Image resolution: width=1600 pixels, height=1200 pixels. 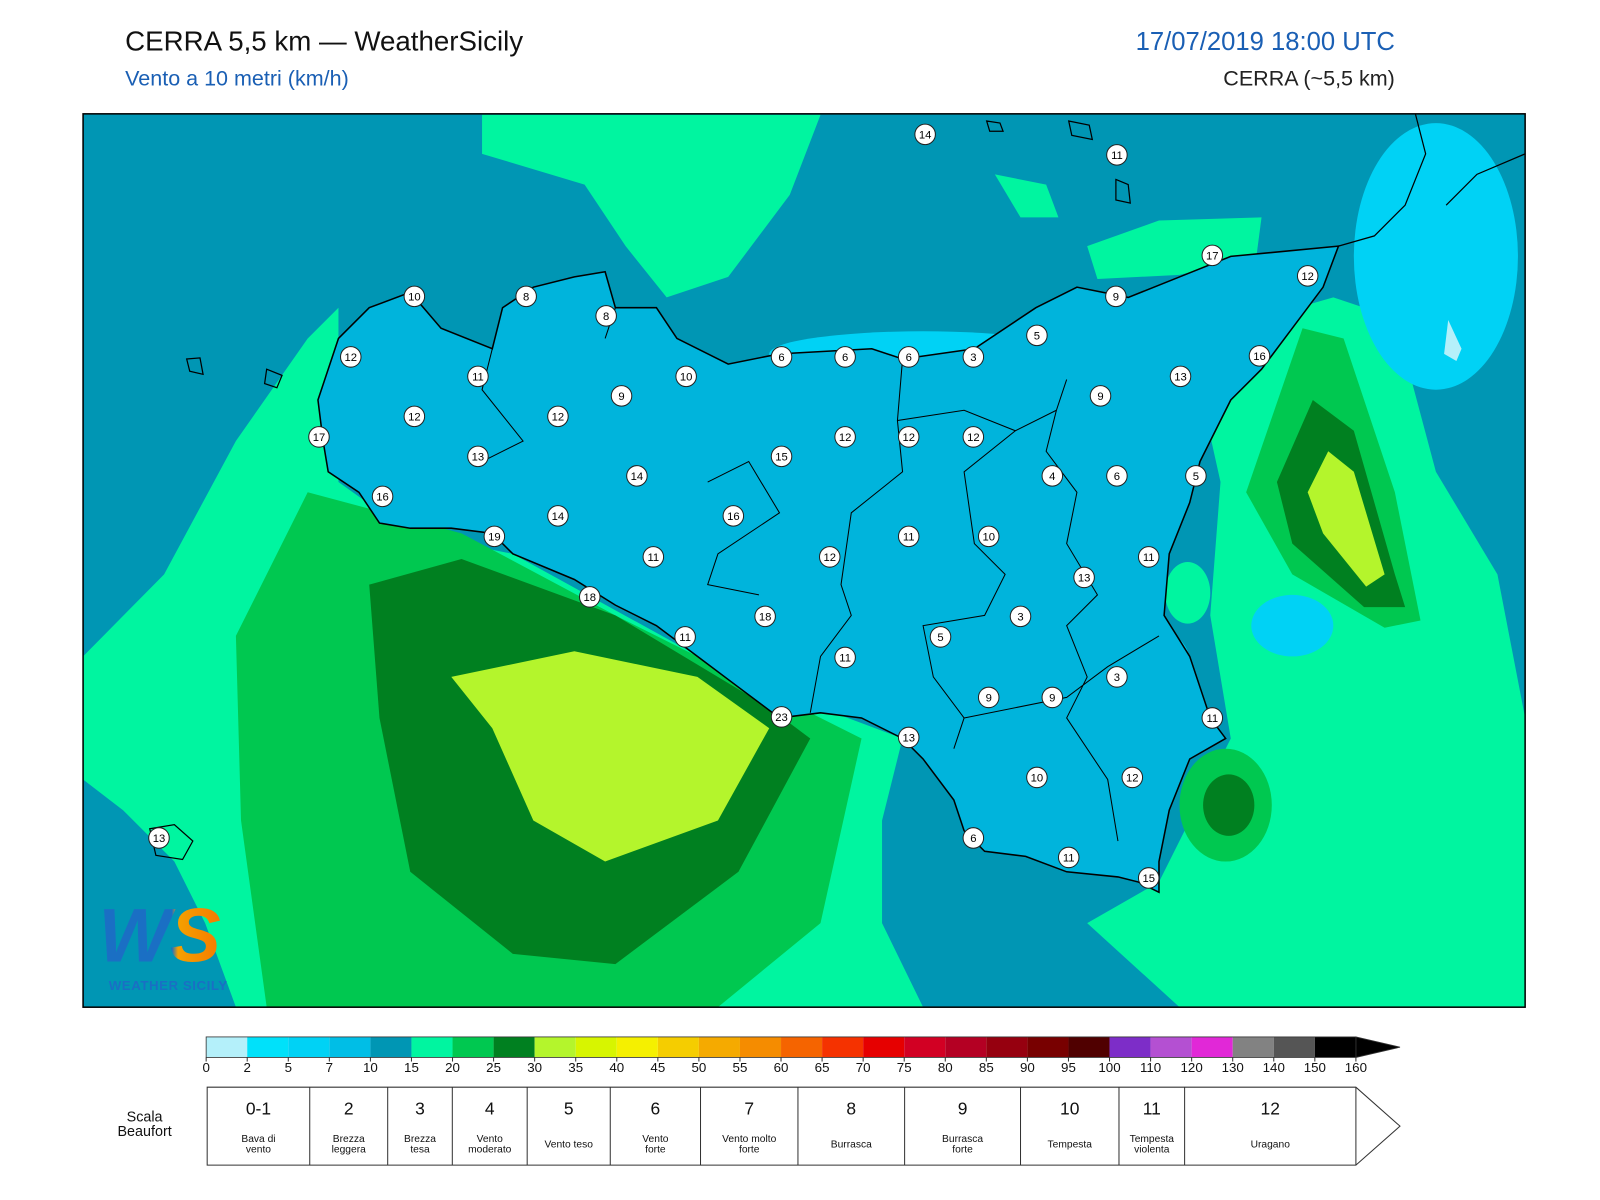 I want to click on colorbar-tick-label: 30, so click(x=534, y=1067).